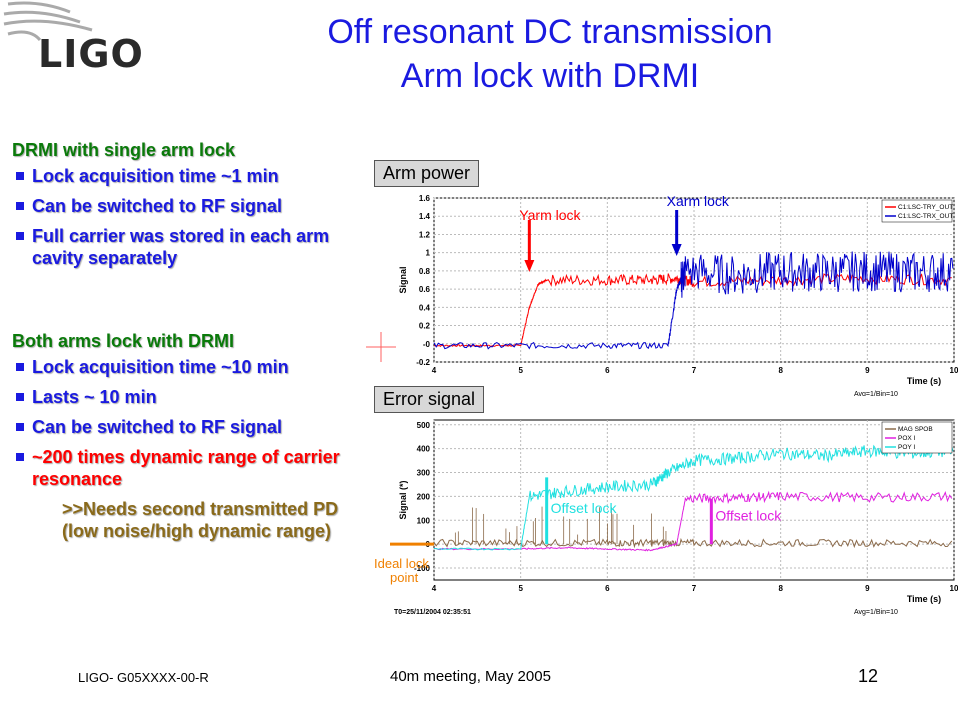  What do you see at coordinates (425, 289) in the screenshot?
I see `y-tick-label: 0.6` at bounding box center [425, 289].